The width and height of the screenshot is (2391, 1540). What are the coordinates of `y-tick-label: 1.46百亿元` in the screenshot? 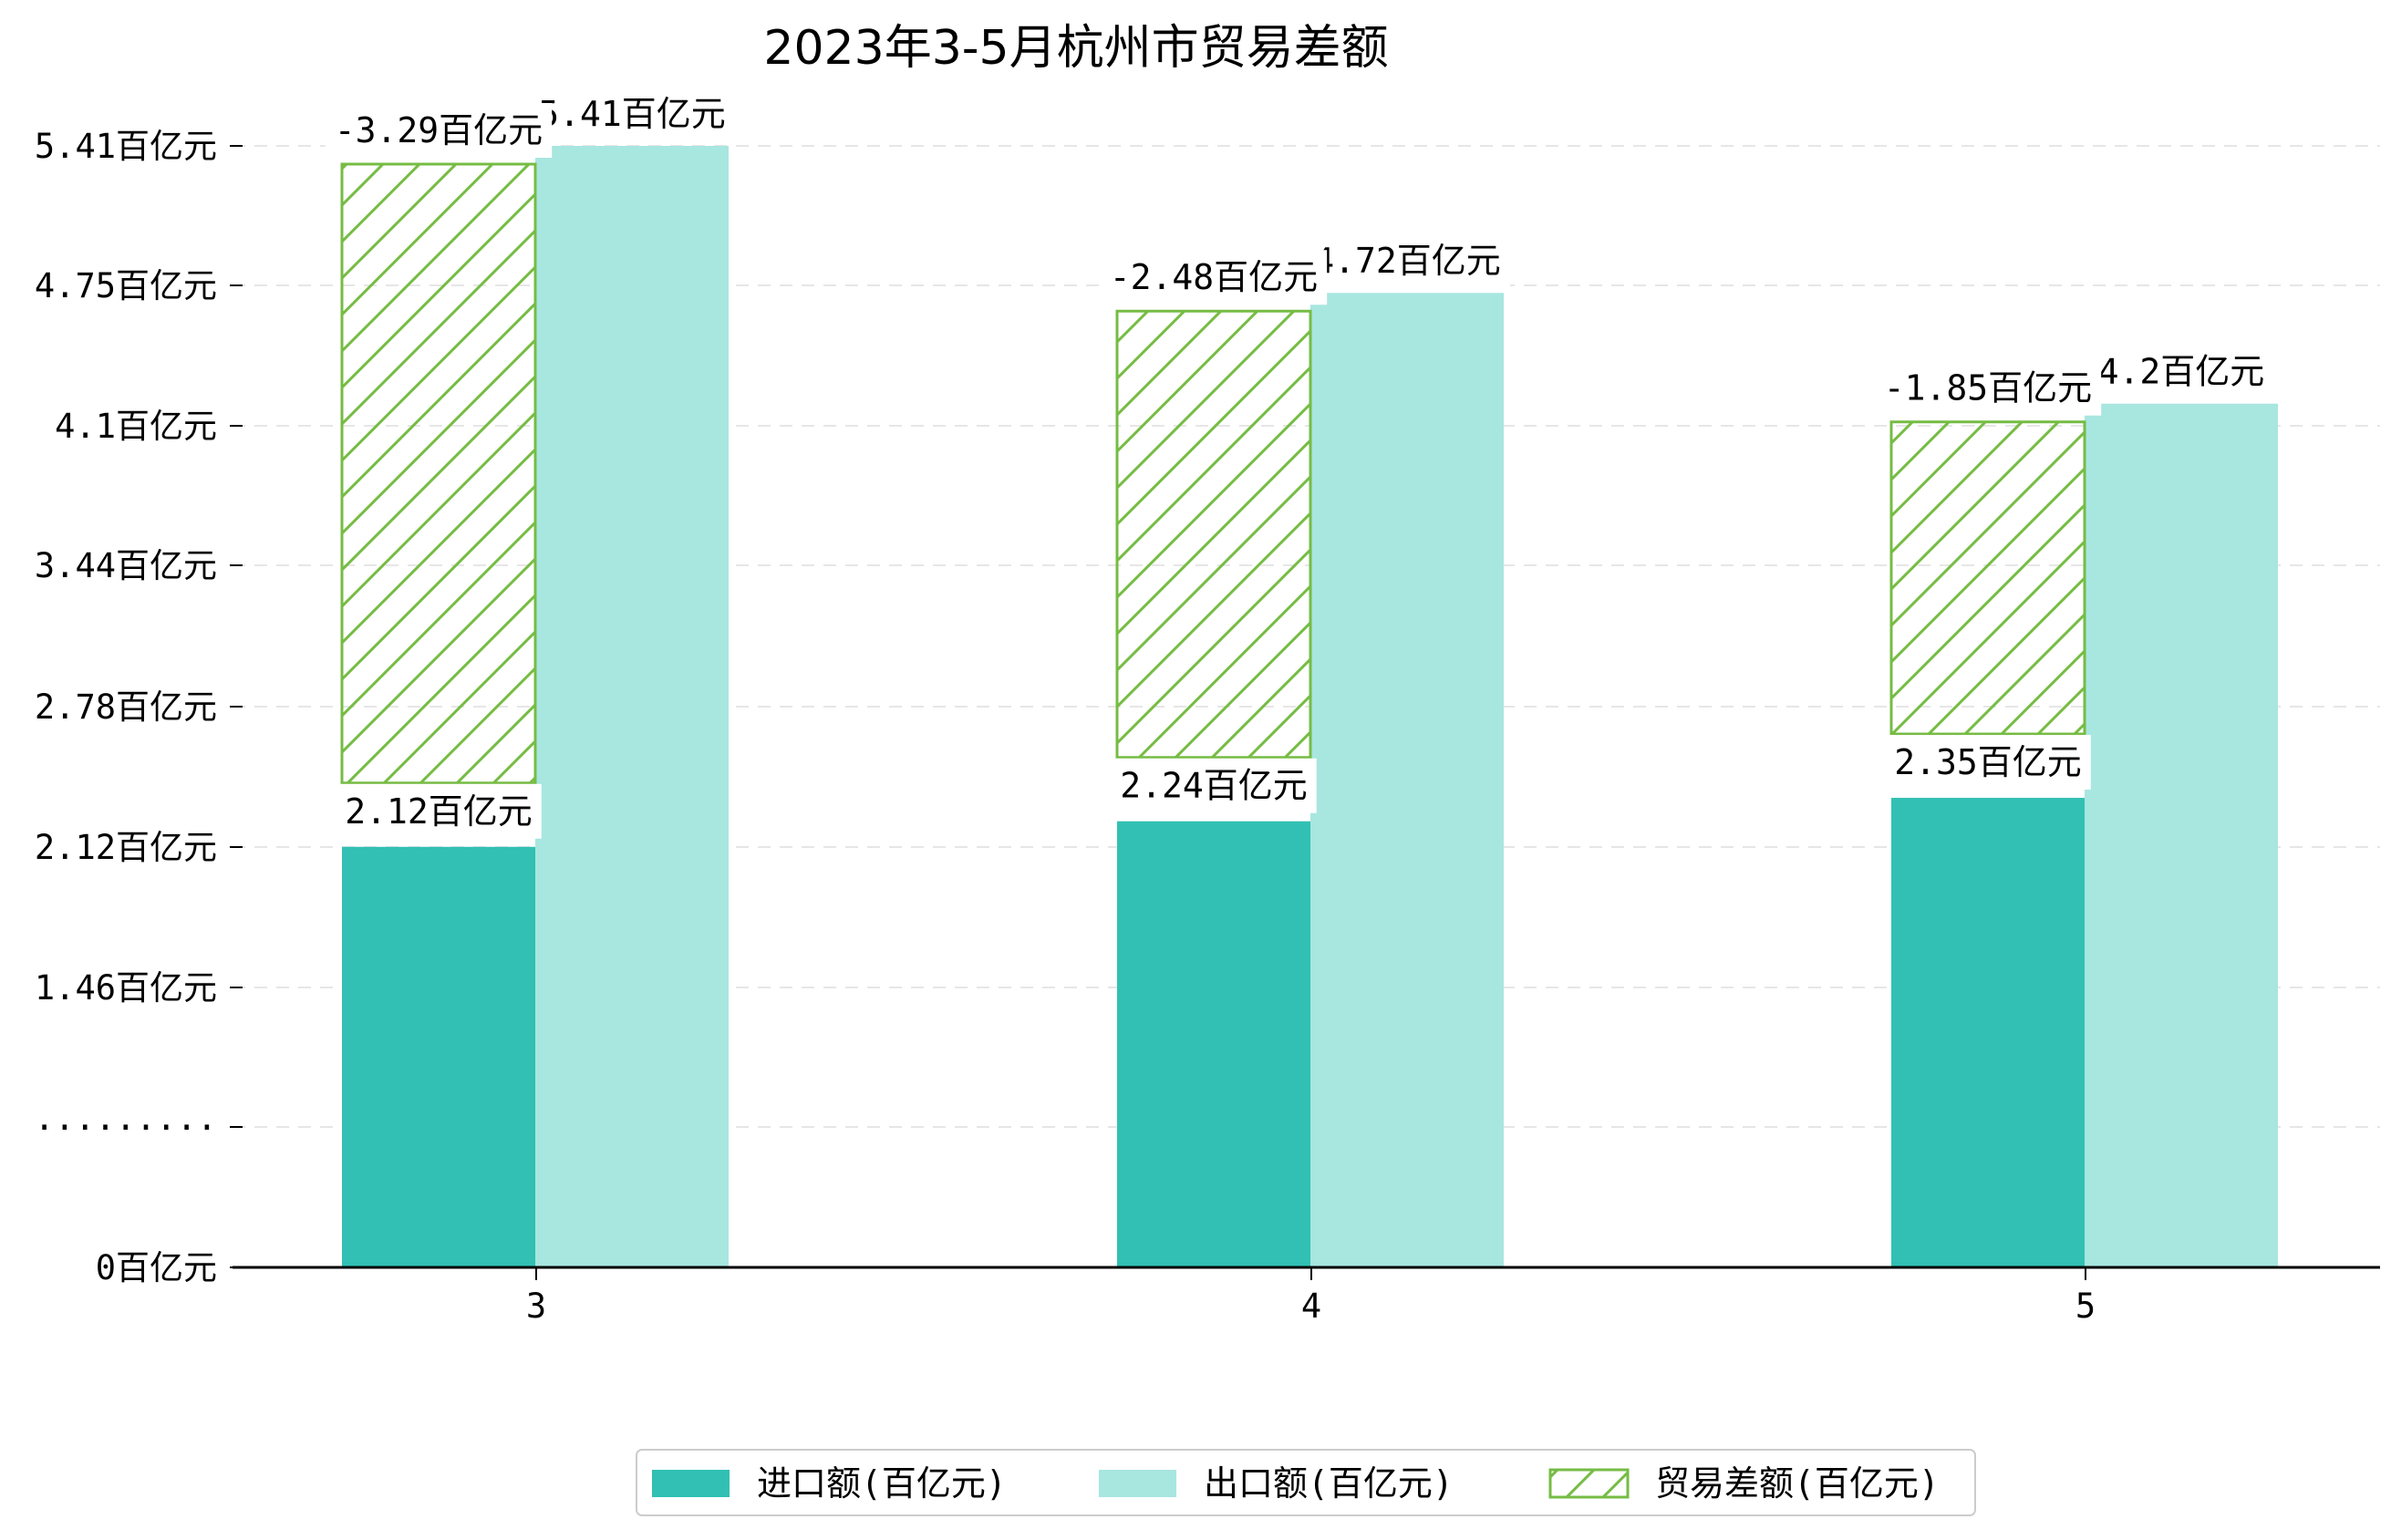 It's located at (126, 988).